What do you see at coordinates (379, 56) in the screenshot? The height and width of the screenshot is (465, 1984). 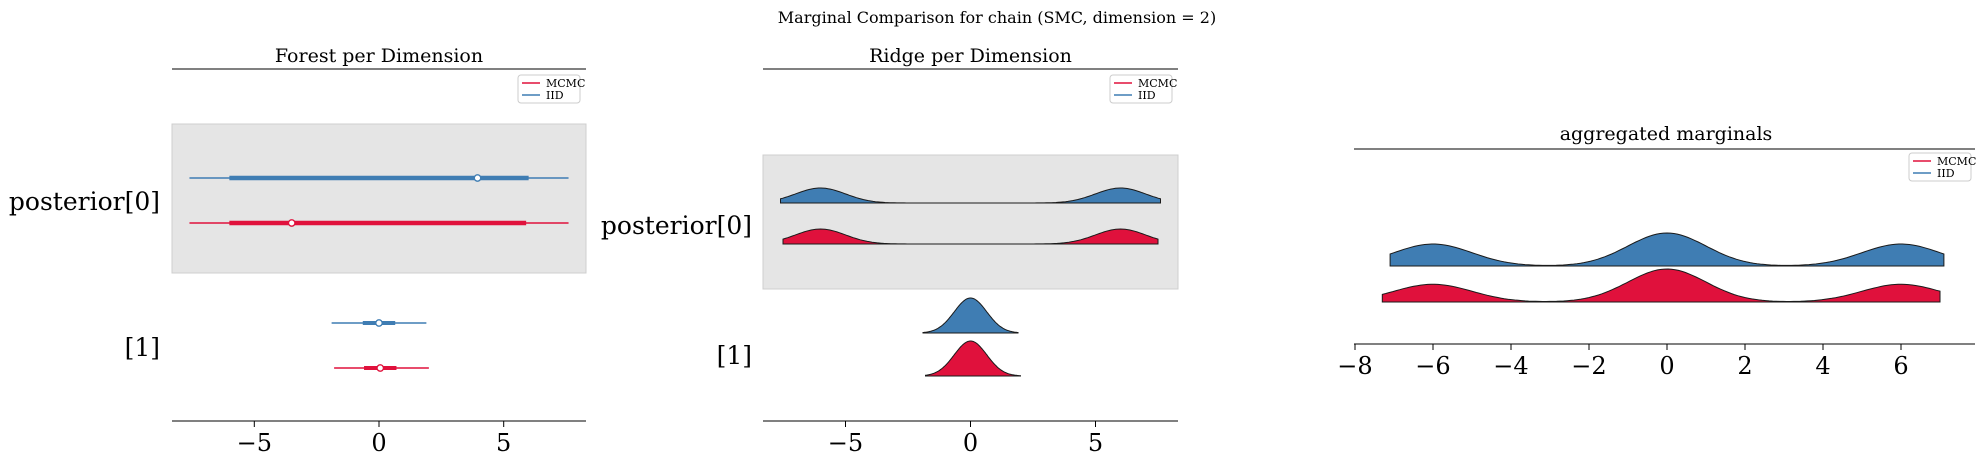 I see `panel-title-forest: Forest per Dimension` at bounding box center [379, 56].